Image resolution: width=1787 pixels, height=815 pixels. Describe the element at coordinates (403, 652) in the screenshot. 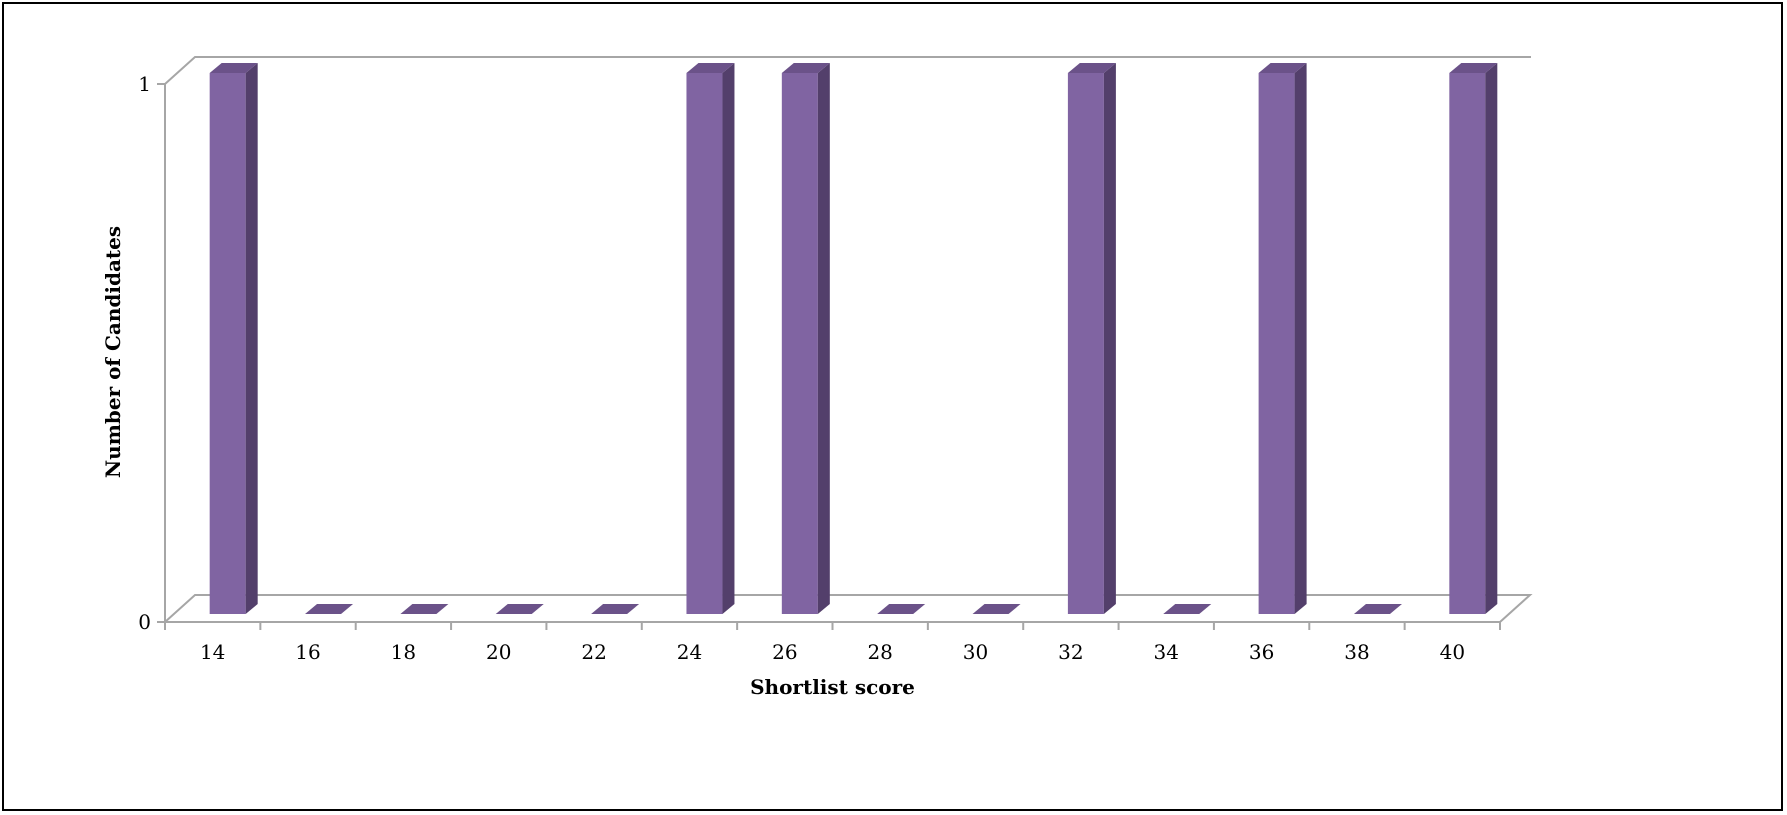

I see `x-tick-label: 18` at that location.